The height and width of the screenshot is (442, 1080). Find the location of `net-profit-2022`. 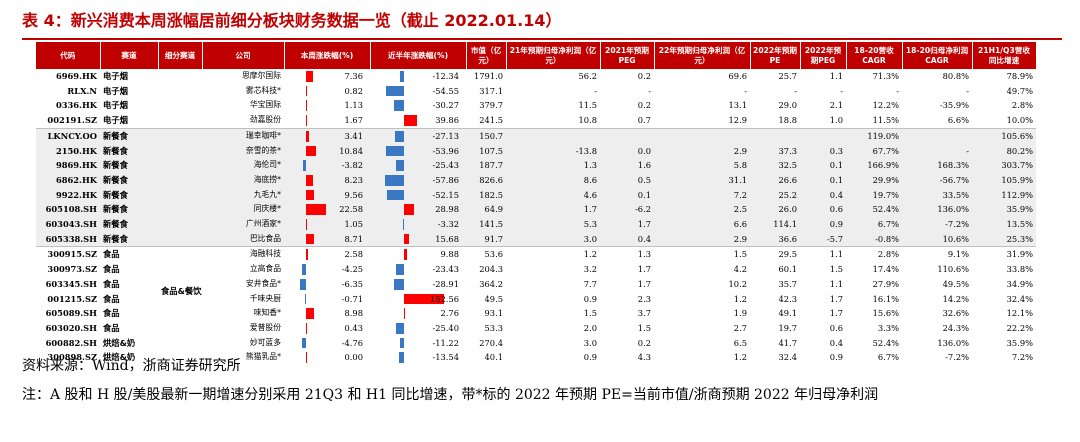

net-profit-2022 is located at coordinates (702, 135).